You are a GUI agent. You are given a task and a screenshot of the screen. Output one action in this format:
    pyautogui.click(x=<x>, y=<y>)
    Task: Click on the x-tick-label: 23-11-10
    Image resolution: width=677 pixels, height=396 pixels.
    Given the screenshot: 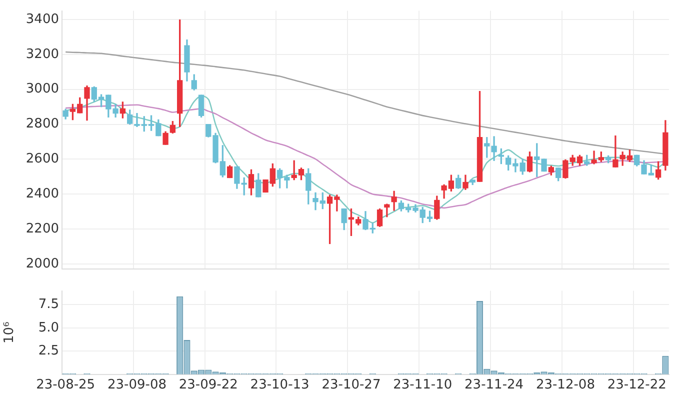 What is the action you would take?
    pyautogui.click(x=422, y=385)
    